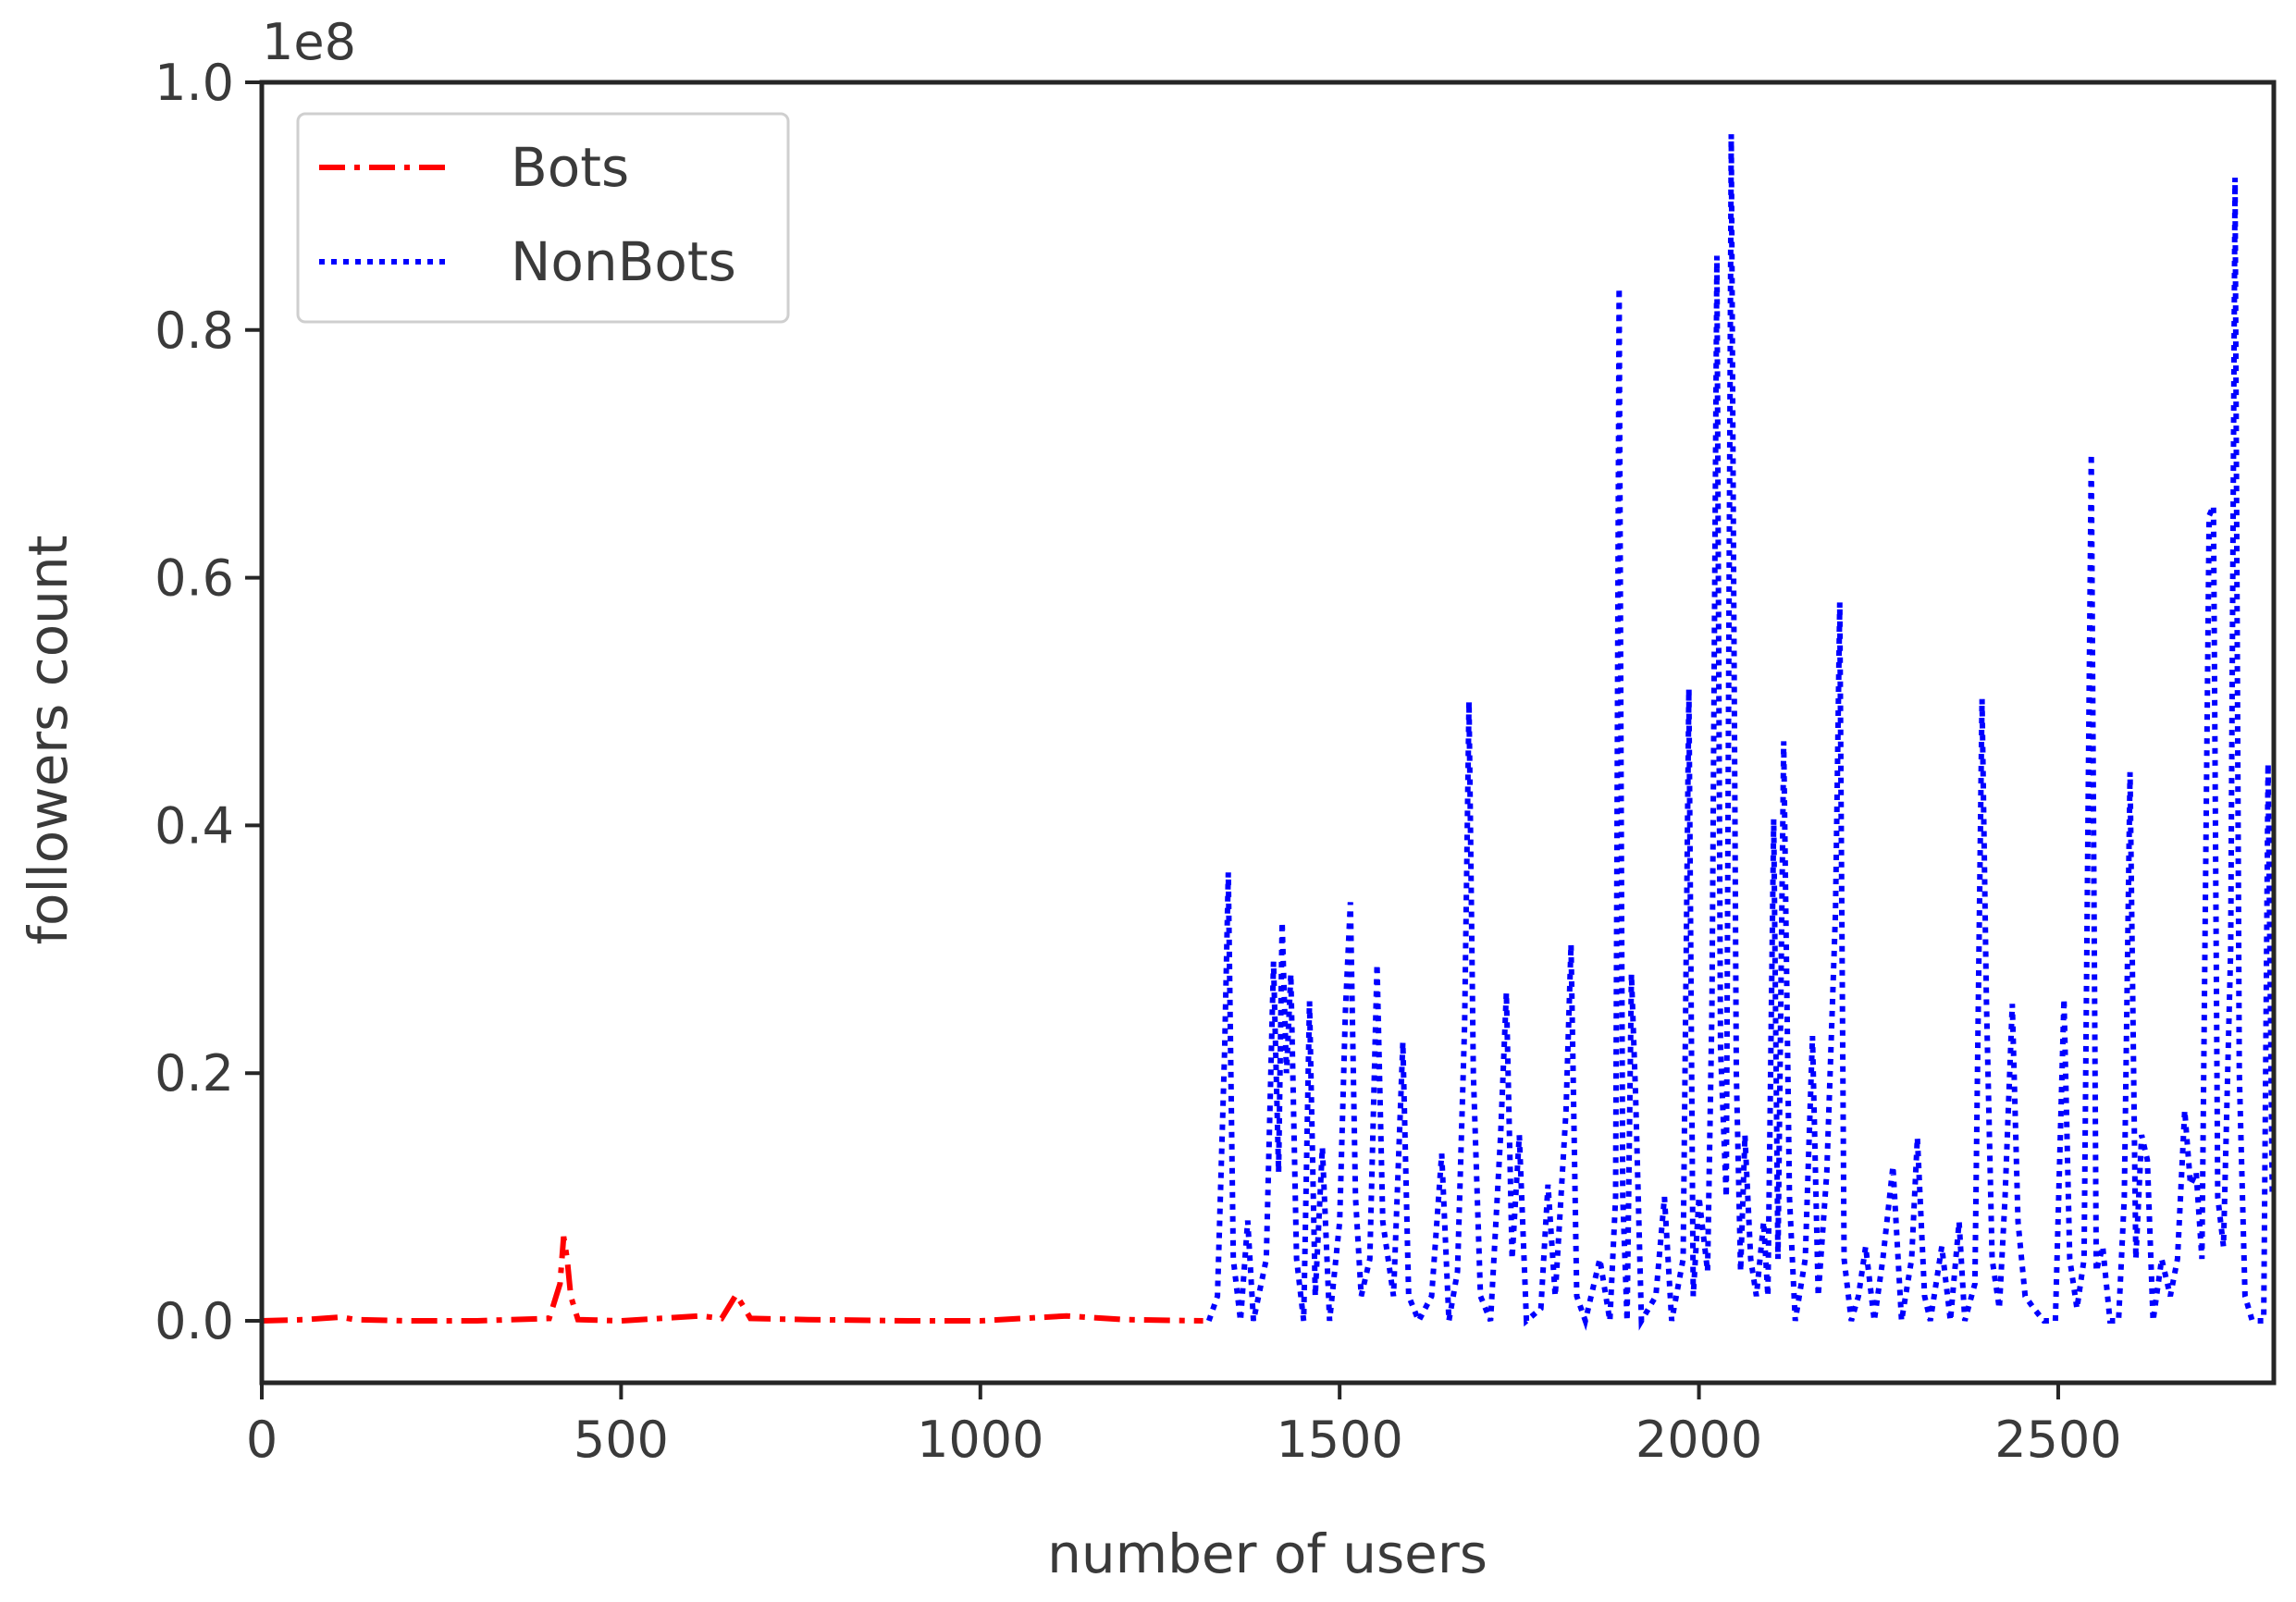 This screenshot has width=2296, height=1602. I want to click on y-tick-label: 0.6, so click(194, 578).